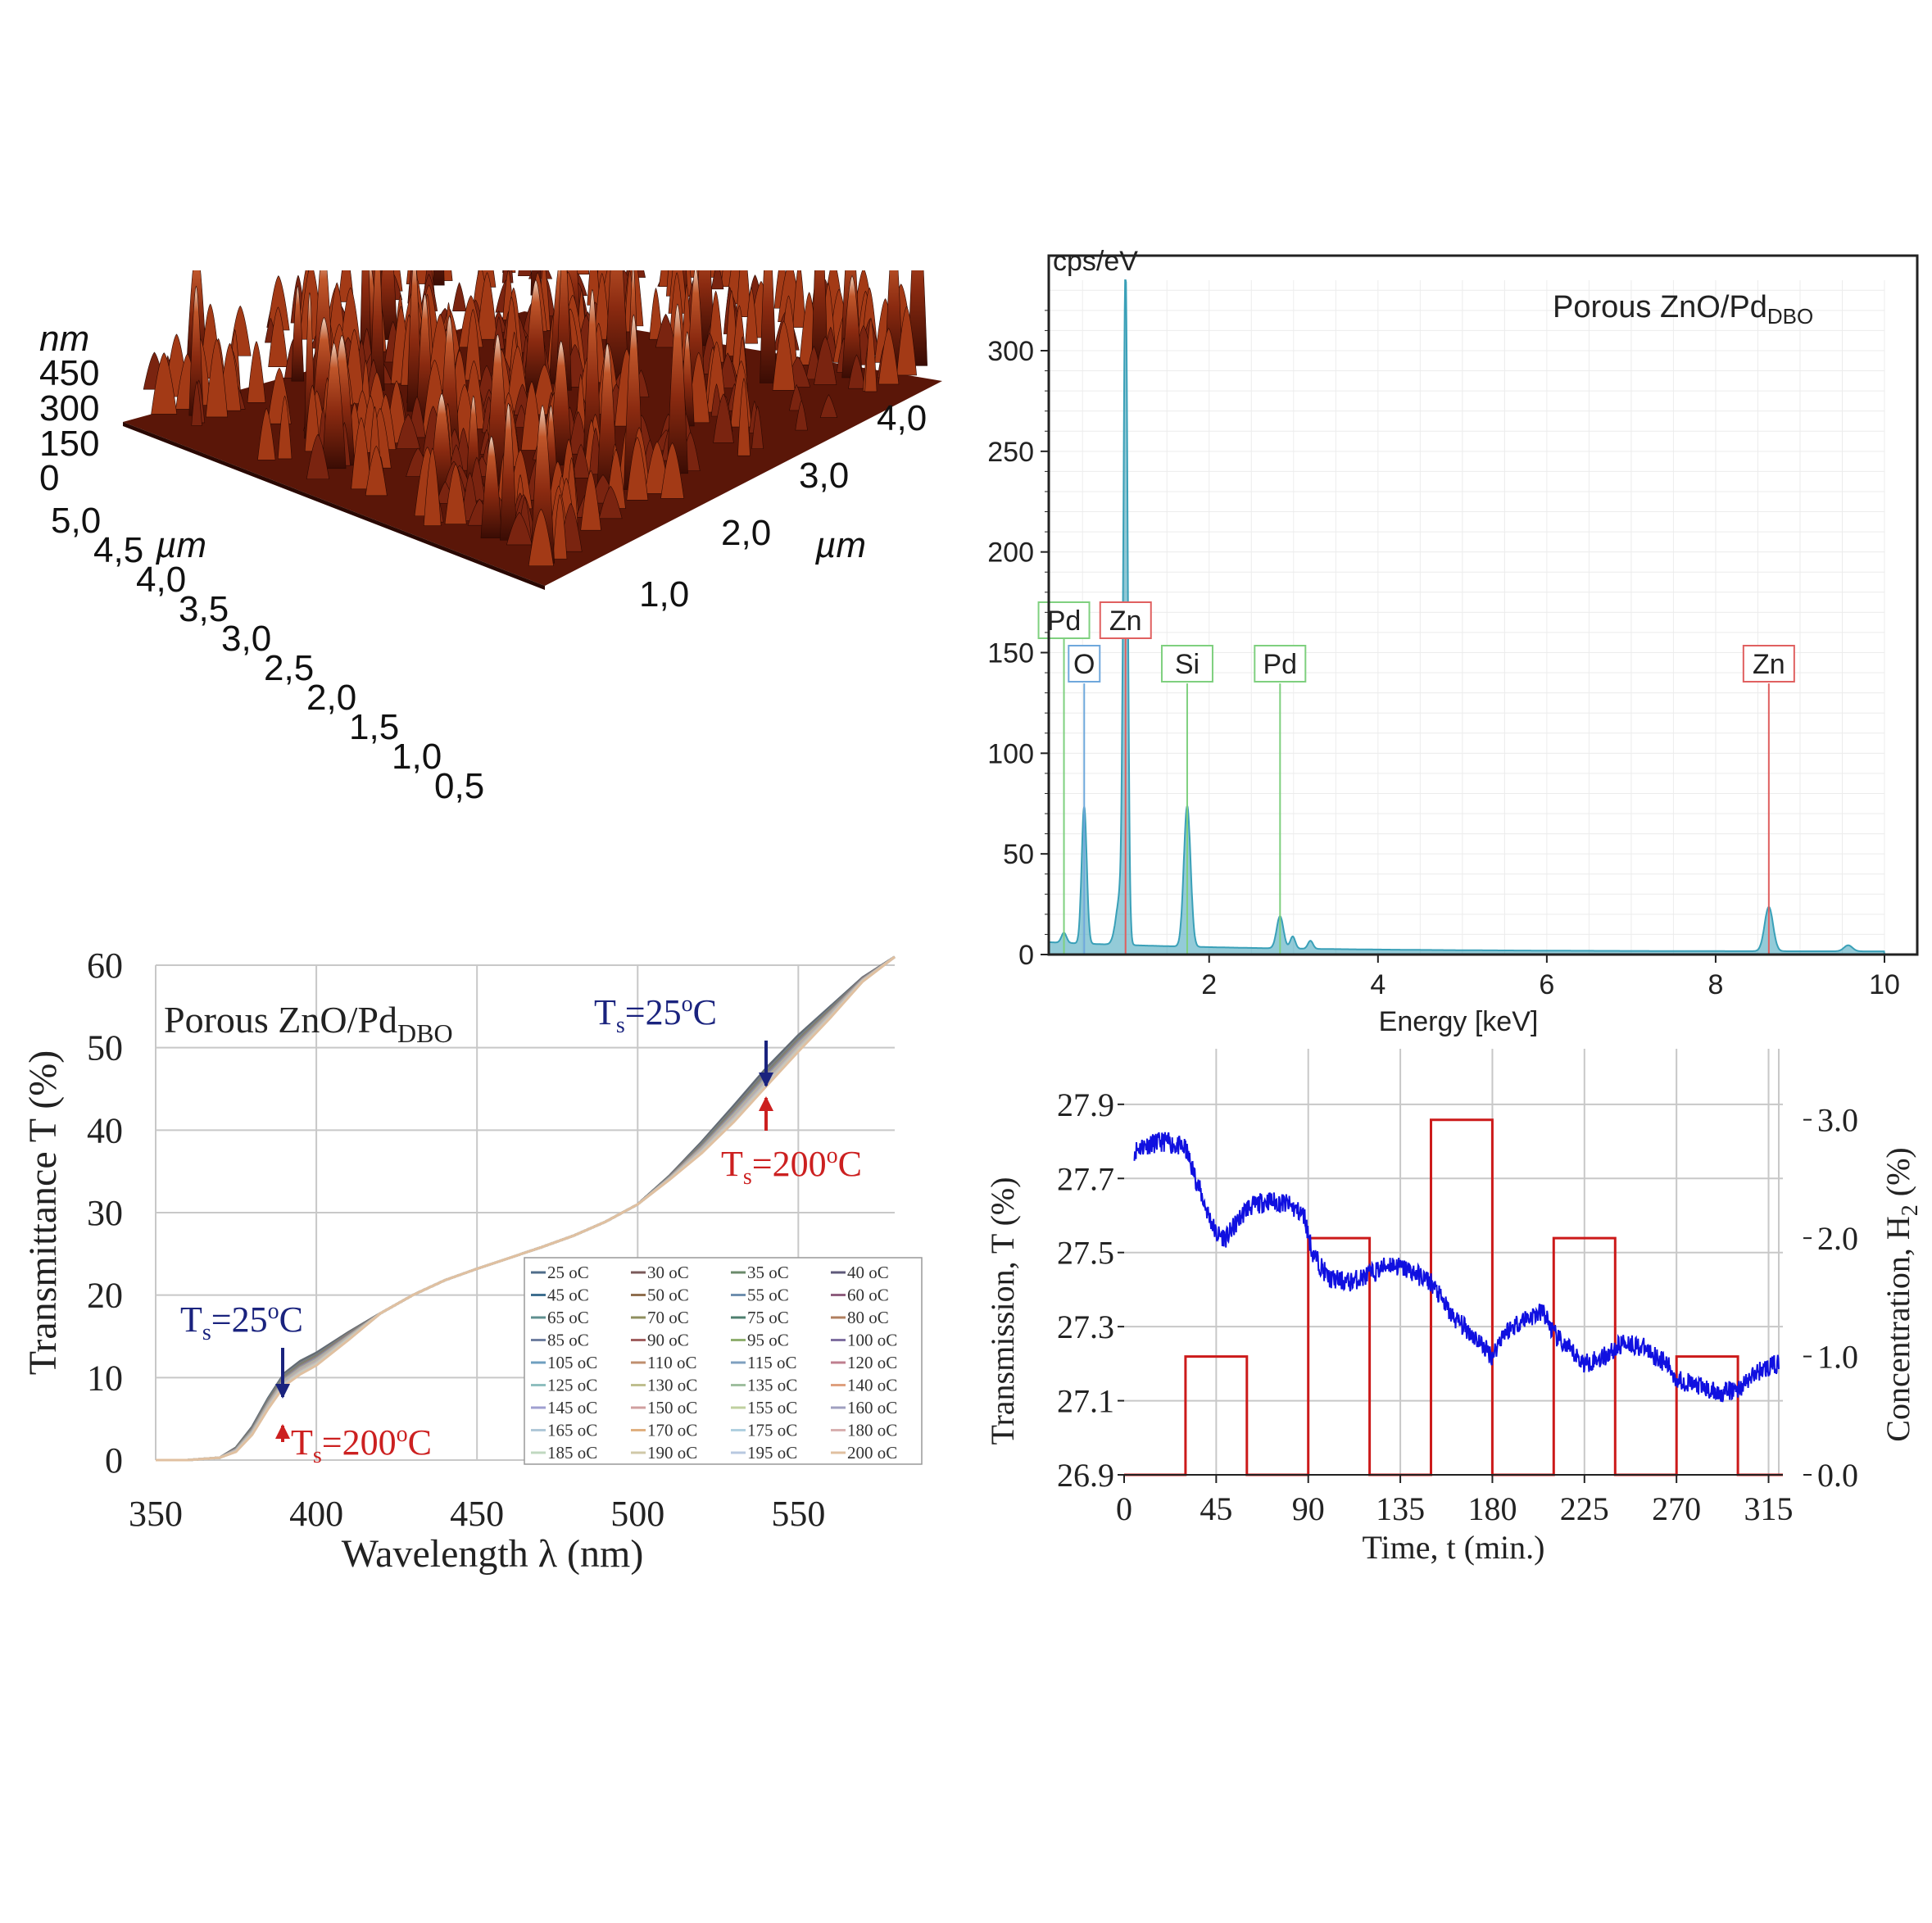 This screenshot has width=1932, height=1923. Describe the element at coordinates (1456, 1267) in the screenshot. I see `transmission-line` at that location.